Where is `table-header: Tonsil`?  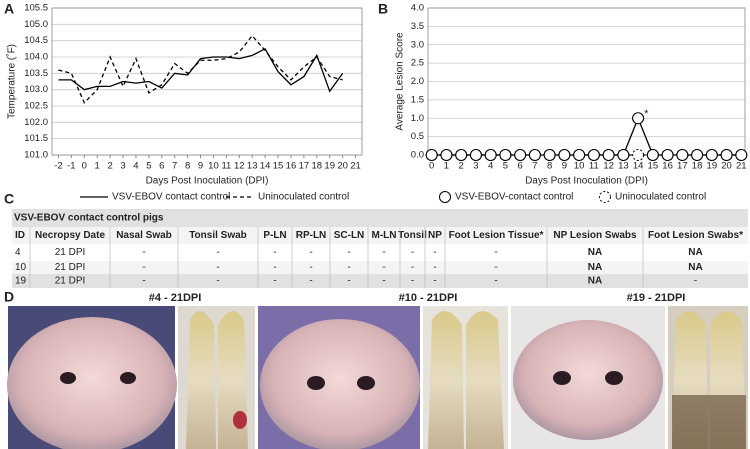 table-header: Tonsil is located at coordinates (412, 235).